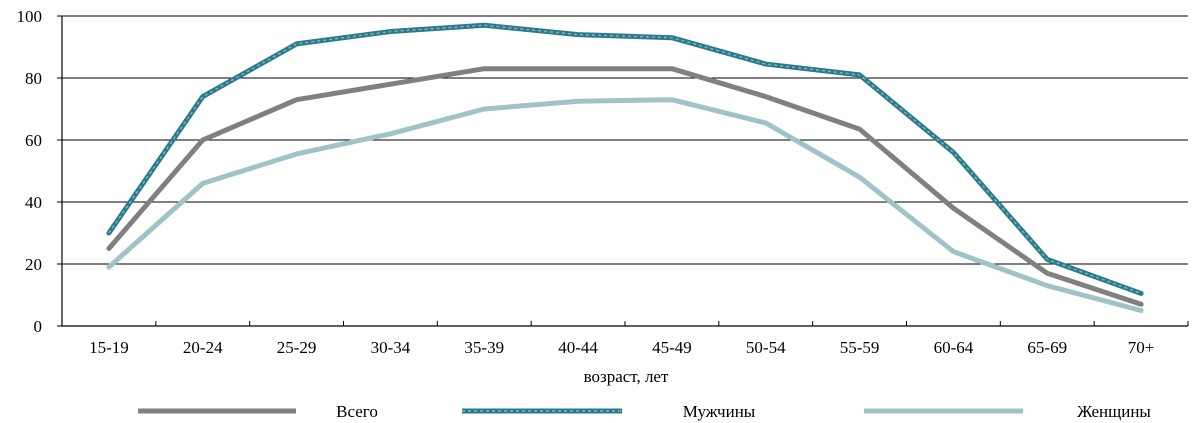 The height and width of the screenshot is (423, 1192). What do you see at coordinates (33, 264) in the screenshot?
I see `y-tick-20: 20` at bounding box center [33, 264].